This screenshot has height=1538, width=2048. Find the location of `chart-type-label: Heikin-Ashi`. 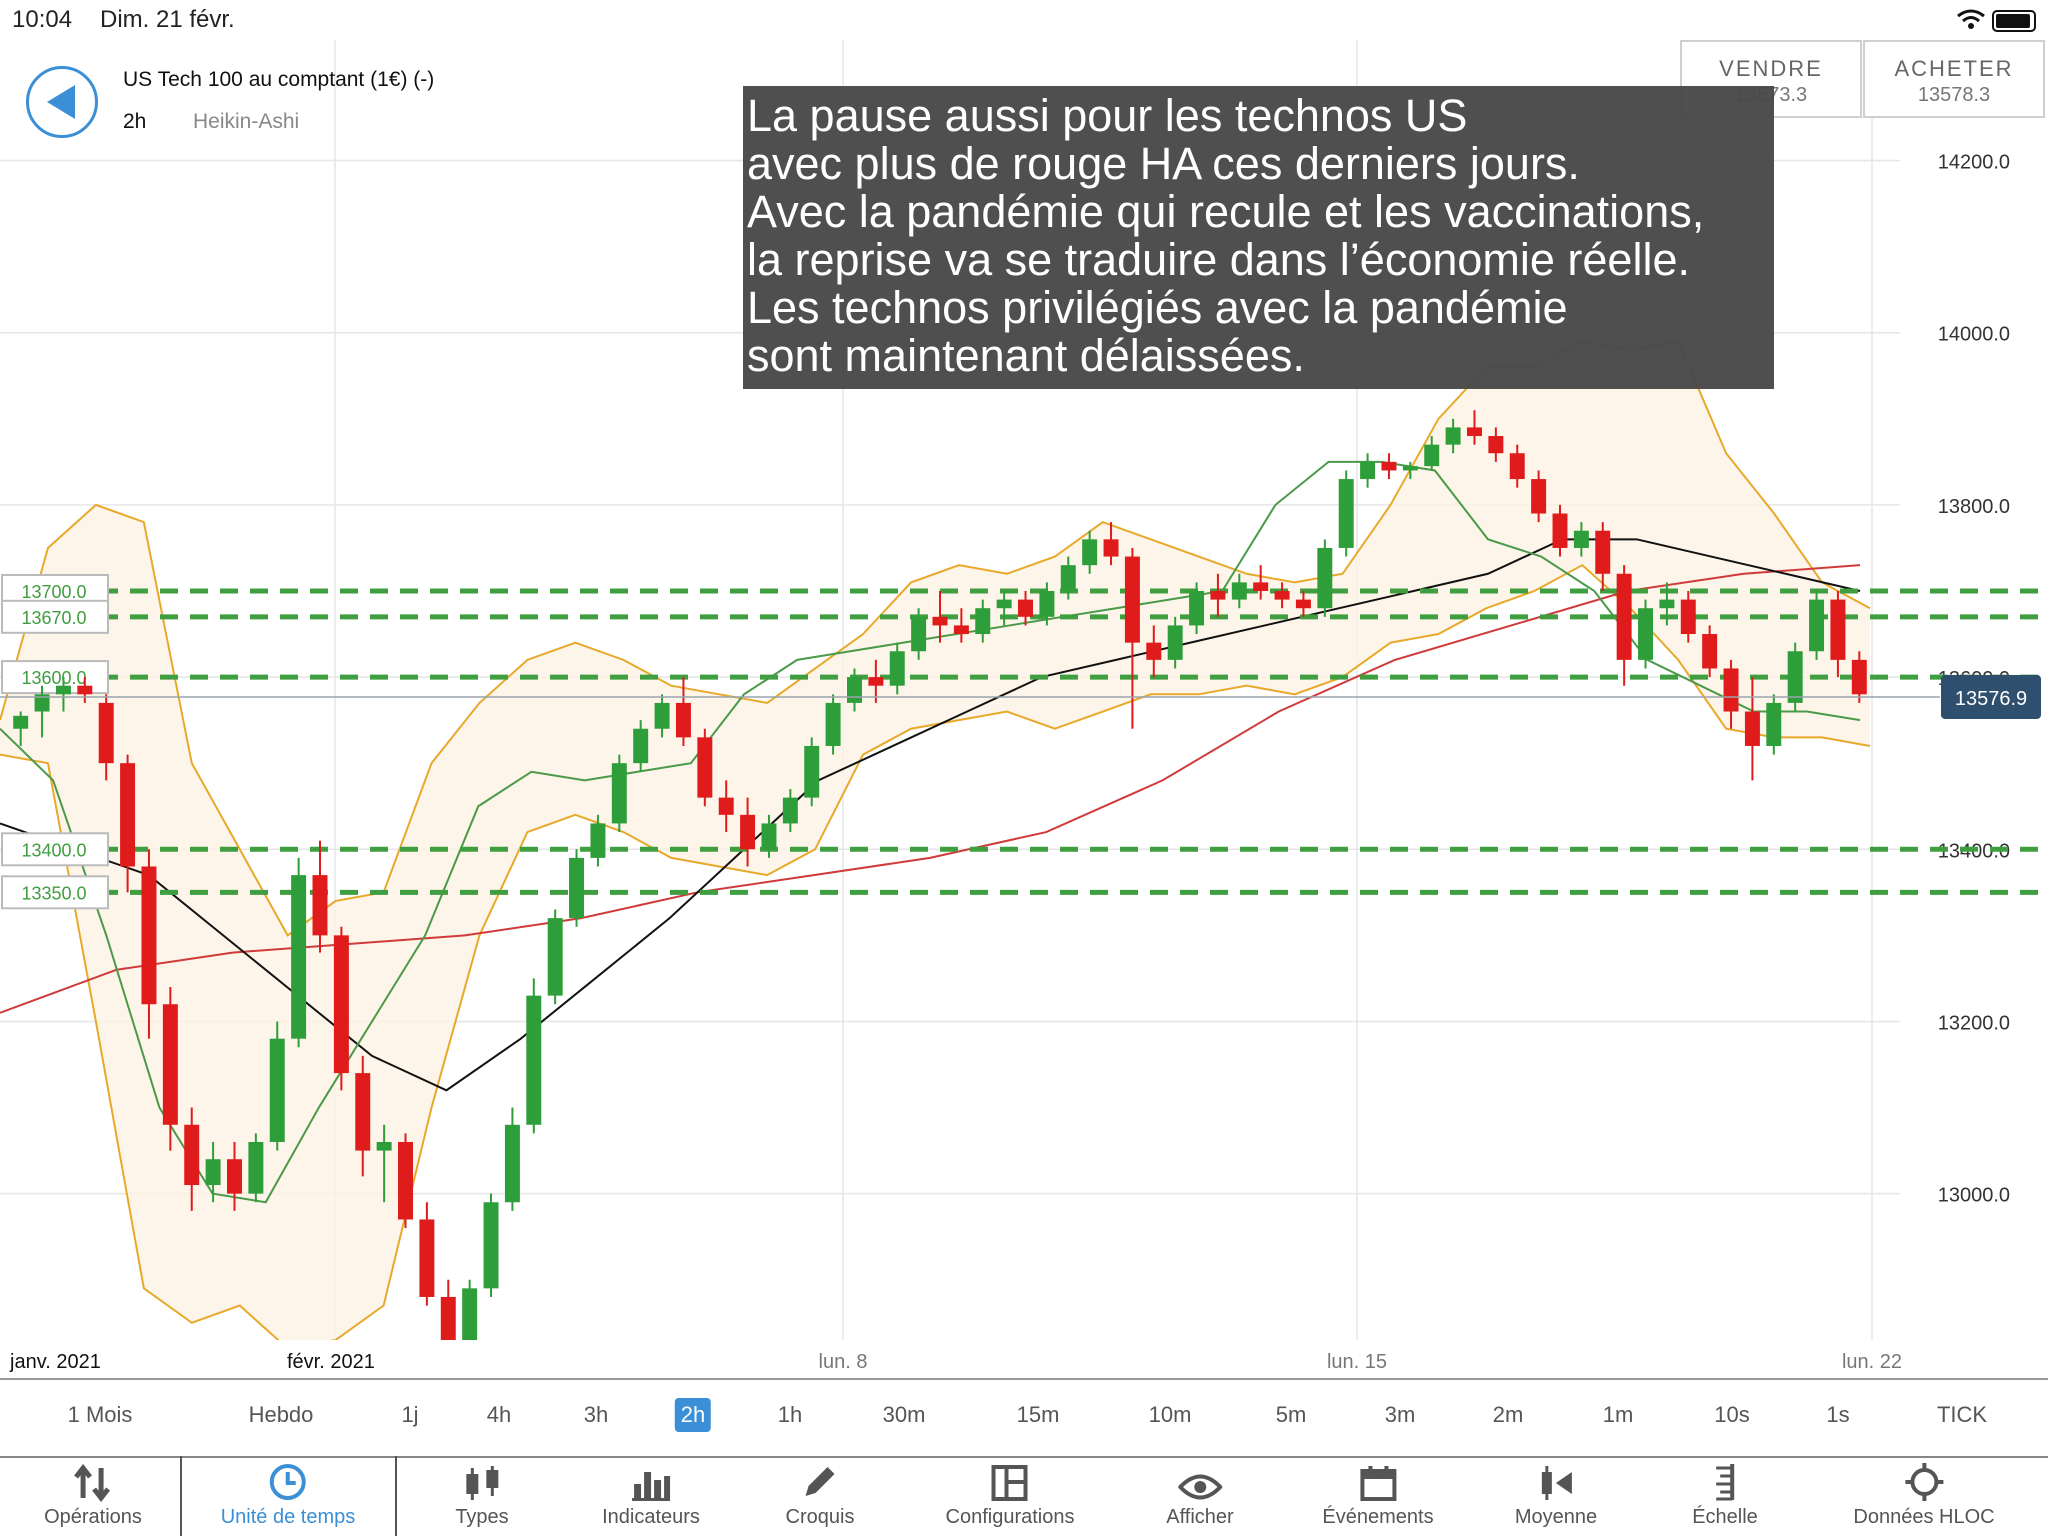

chart-type-label: Heikin-Ashi is located at coordinates (246, 121).